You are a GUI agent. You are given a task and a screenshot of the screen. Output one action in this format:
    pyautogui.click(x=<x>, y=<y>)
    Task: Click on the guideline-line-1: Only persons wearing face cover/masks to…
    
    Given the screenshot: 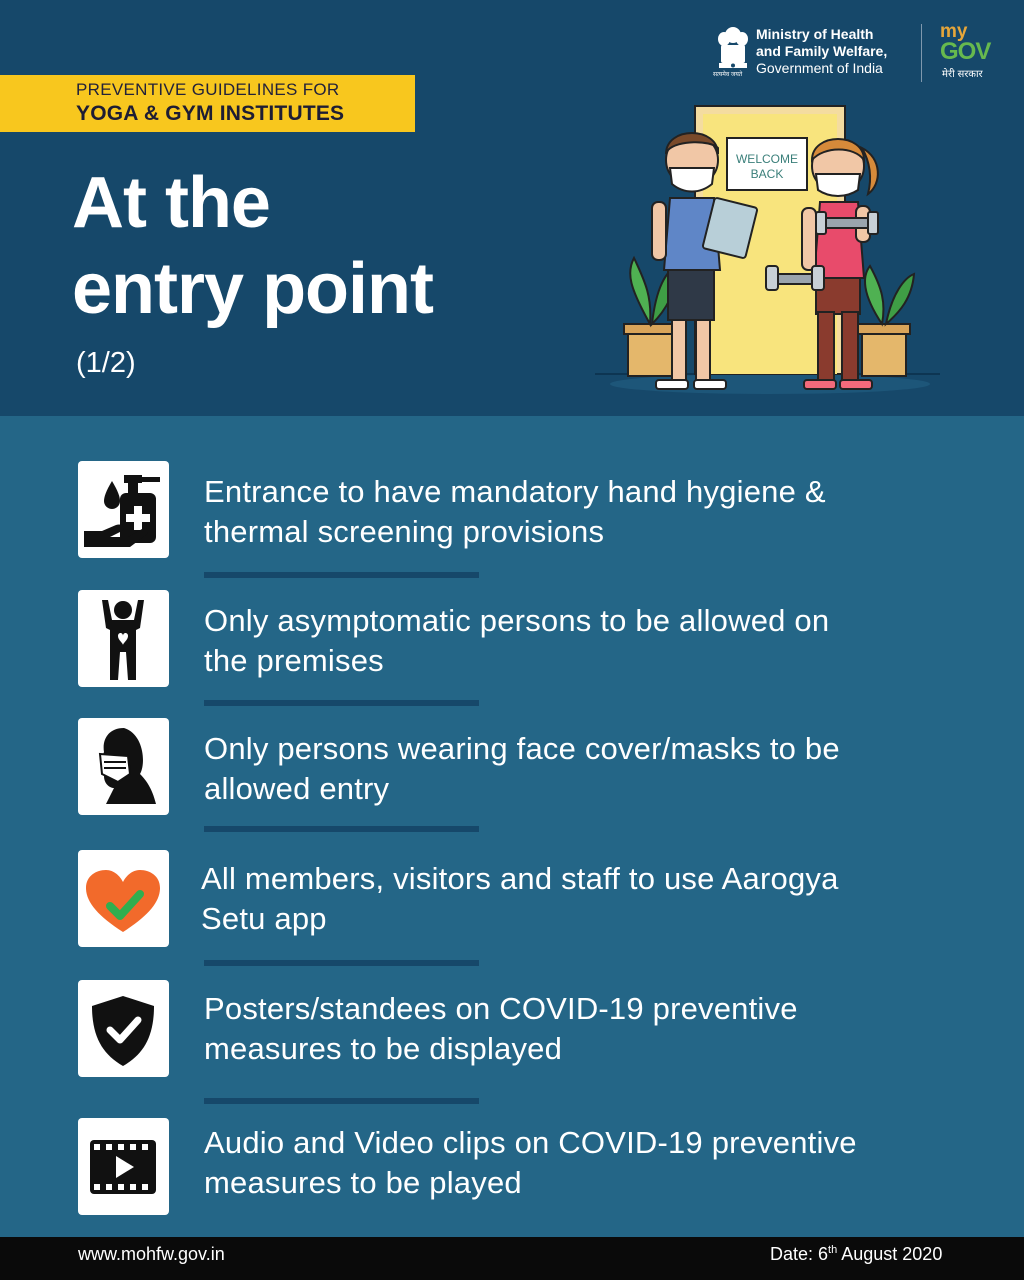 What is the action you would take?
    pyautogui.click(x=522, y=748)
    